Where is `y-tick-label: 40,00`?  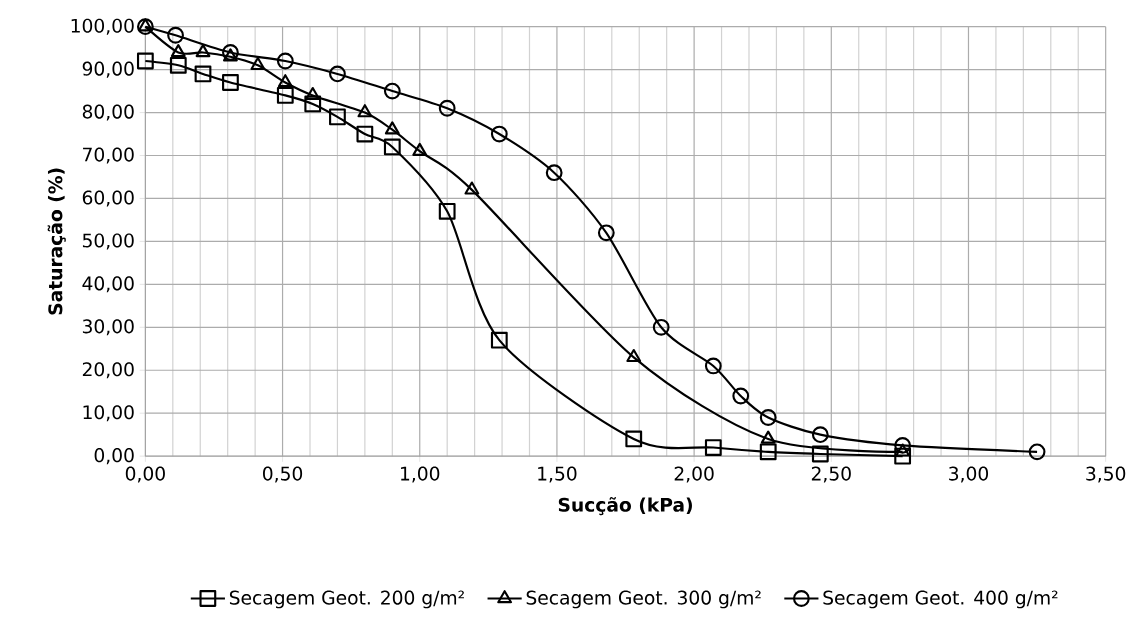
y-tick-label: 40,00 is located at coordinates (108, 284).